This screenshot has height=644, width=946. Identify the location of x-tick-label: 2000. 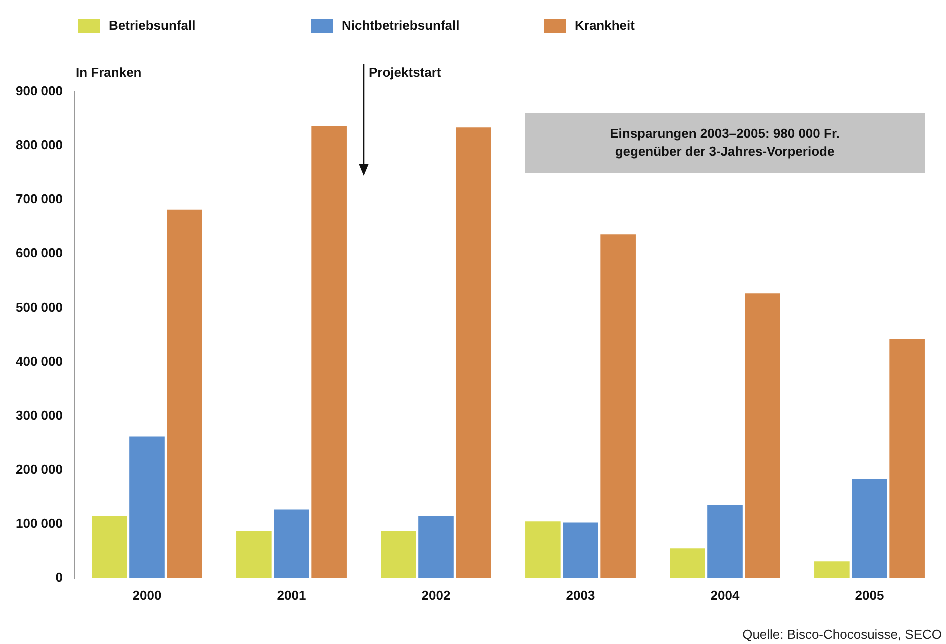
(147, 595).